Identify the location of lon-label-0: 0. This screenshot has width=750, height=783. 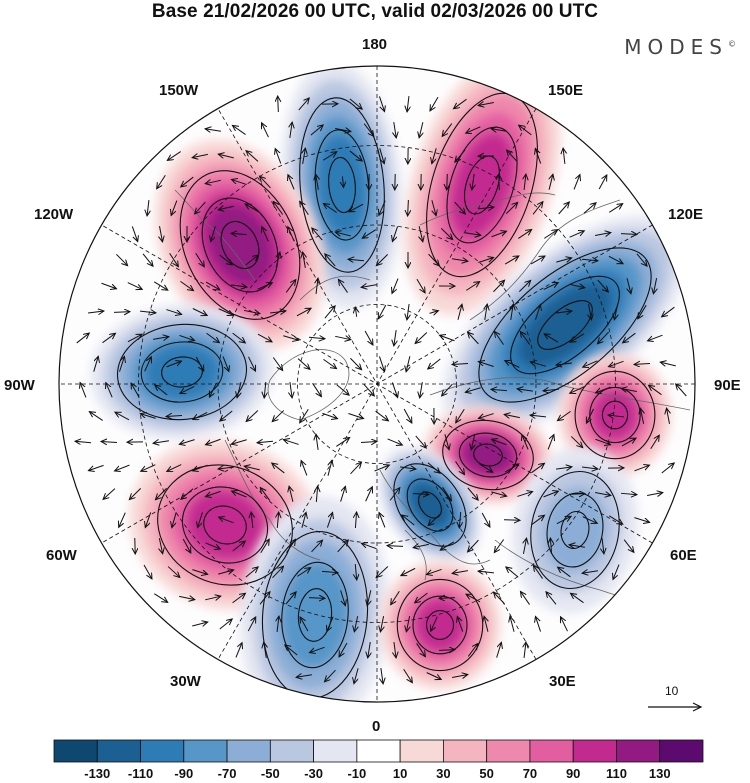
(376, 726).